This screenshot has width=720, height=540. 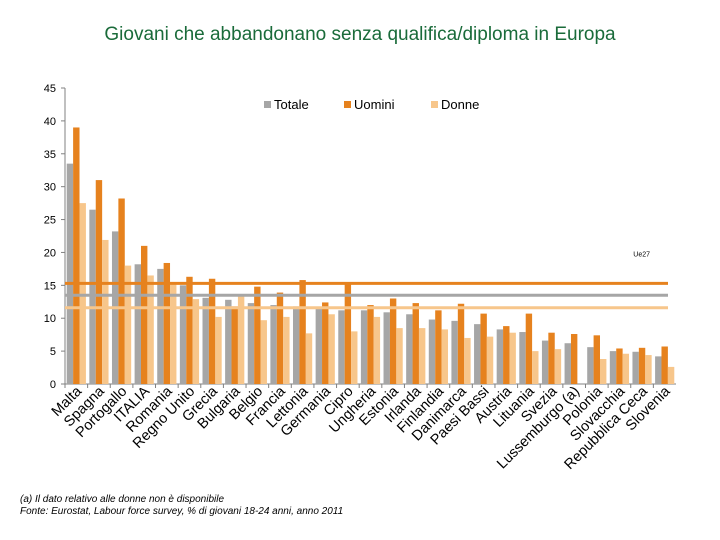 I want to click on bar-totale-grecia, so click(x=205, y=340).